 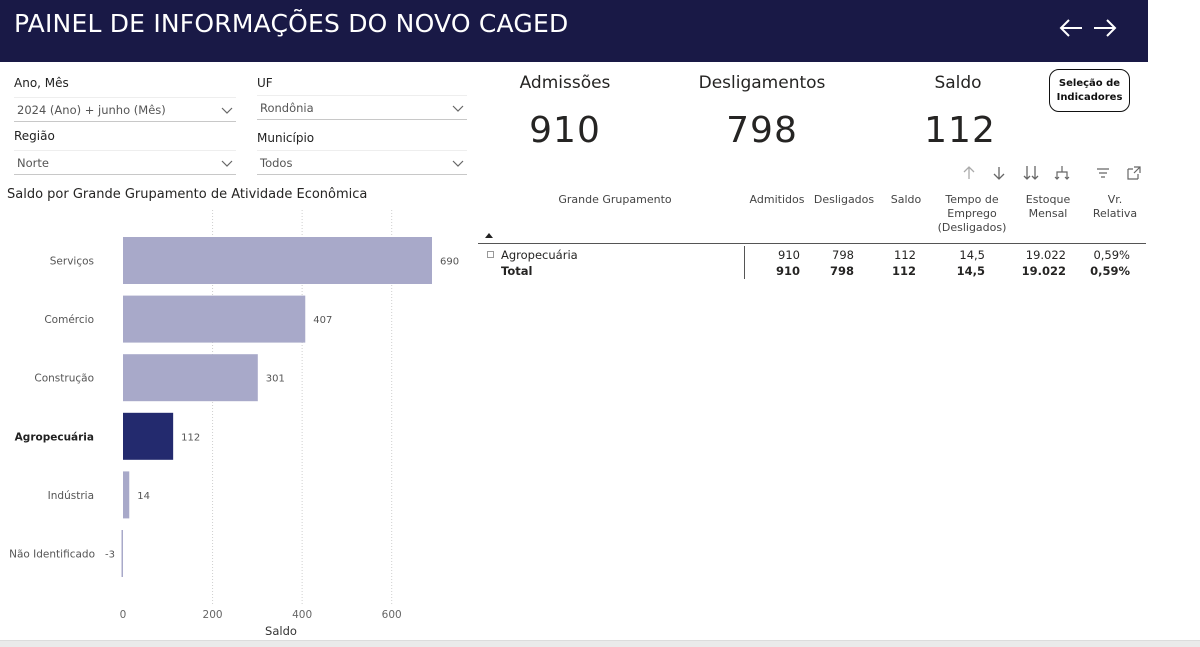 I want to click on category-label: Não Identificado, so click(x=52, y=555).